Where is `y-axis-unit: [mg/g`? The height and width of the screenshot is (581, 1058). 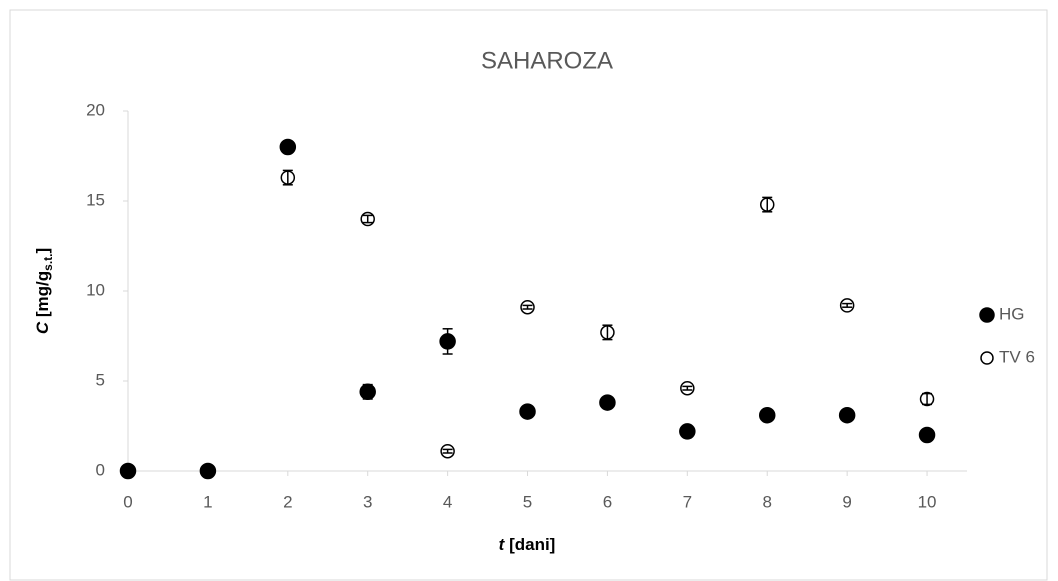
y-axis-unit: [mg/g is located at coordinates (42, 294).